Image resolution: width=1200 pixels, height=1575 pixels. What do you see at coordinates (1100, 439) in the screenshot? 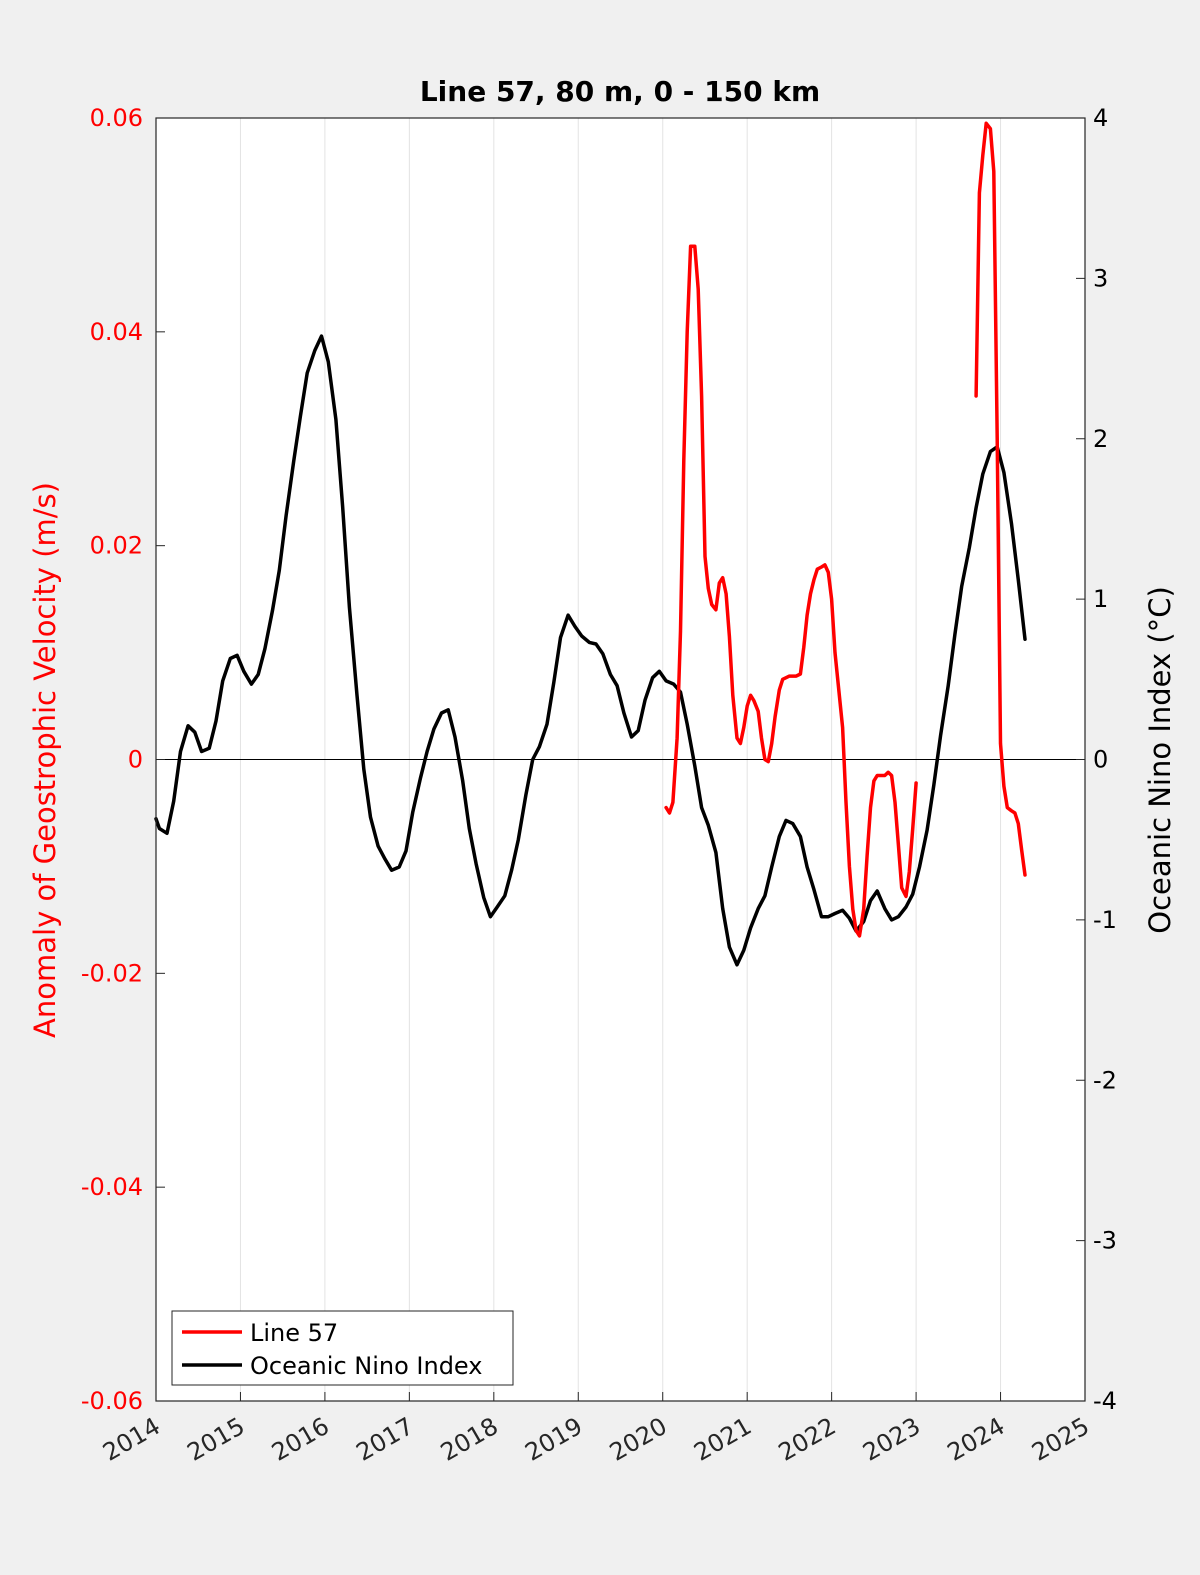
I see `y-right-tick-label: 2` at bounding box center [1100, 439].